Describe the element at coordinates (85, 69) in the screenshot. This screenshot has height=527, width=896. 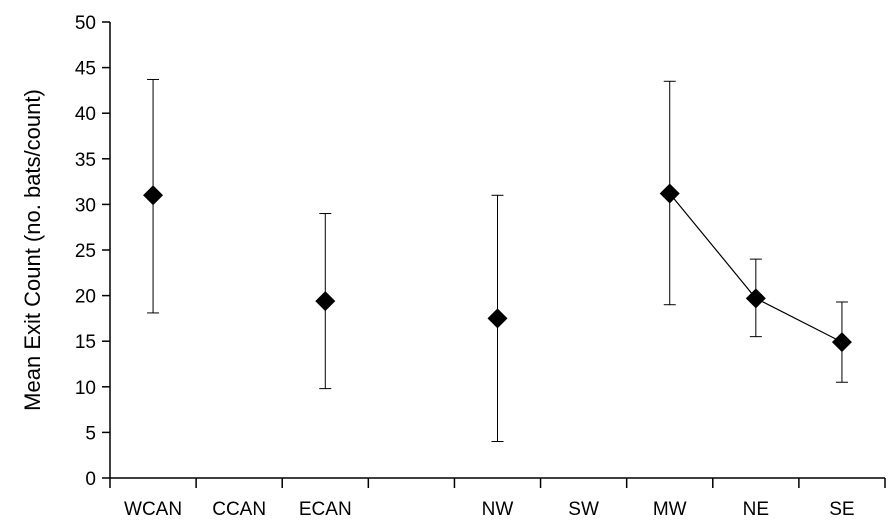
I see `y-tick-label: 45` at that location.